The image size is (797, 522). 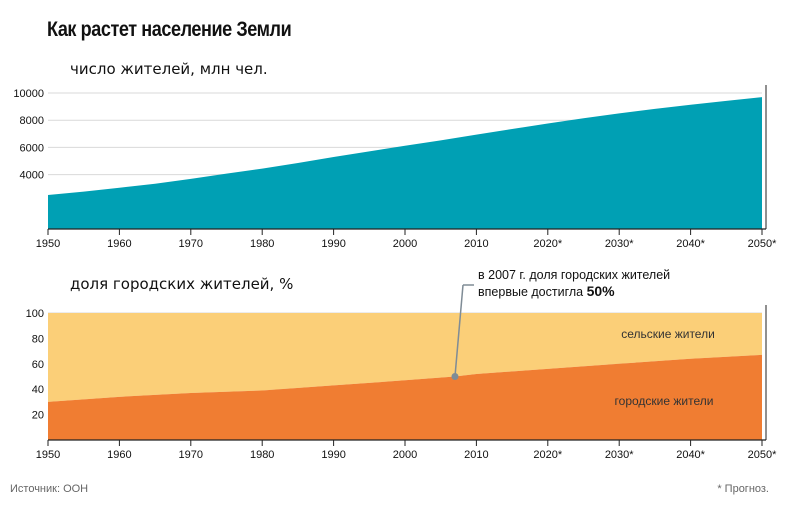 What do you see at coordinates (28, 94) in the screenshot?
I see `y-tick-label: 10000` at bounding box center [28, 94].